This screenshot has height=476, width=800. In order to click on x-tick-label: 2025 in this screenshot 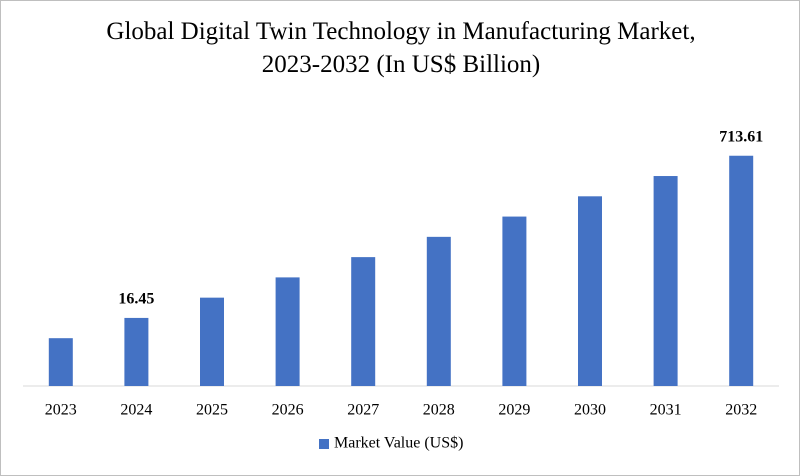, I will do `click(212, 410)`.